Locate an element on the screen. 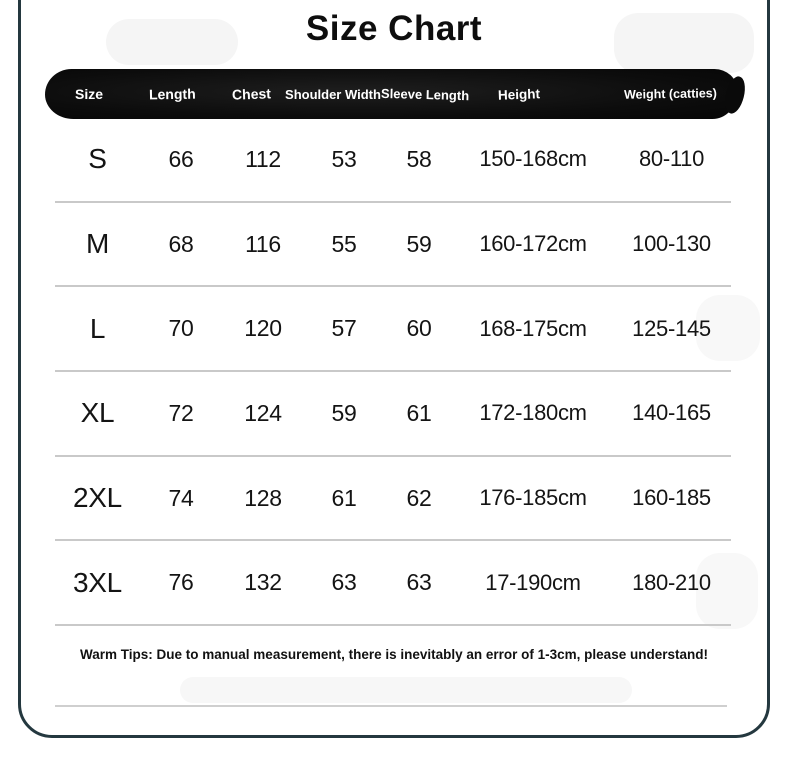 The image size is (790, 777). cell-sleeve: 63 is located at coordinates (419, 582).